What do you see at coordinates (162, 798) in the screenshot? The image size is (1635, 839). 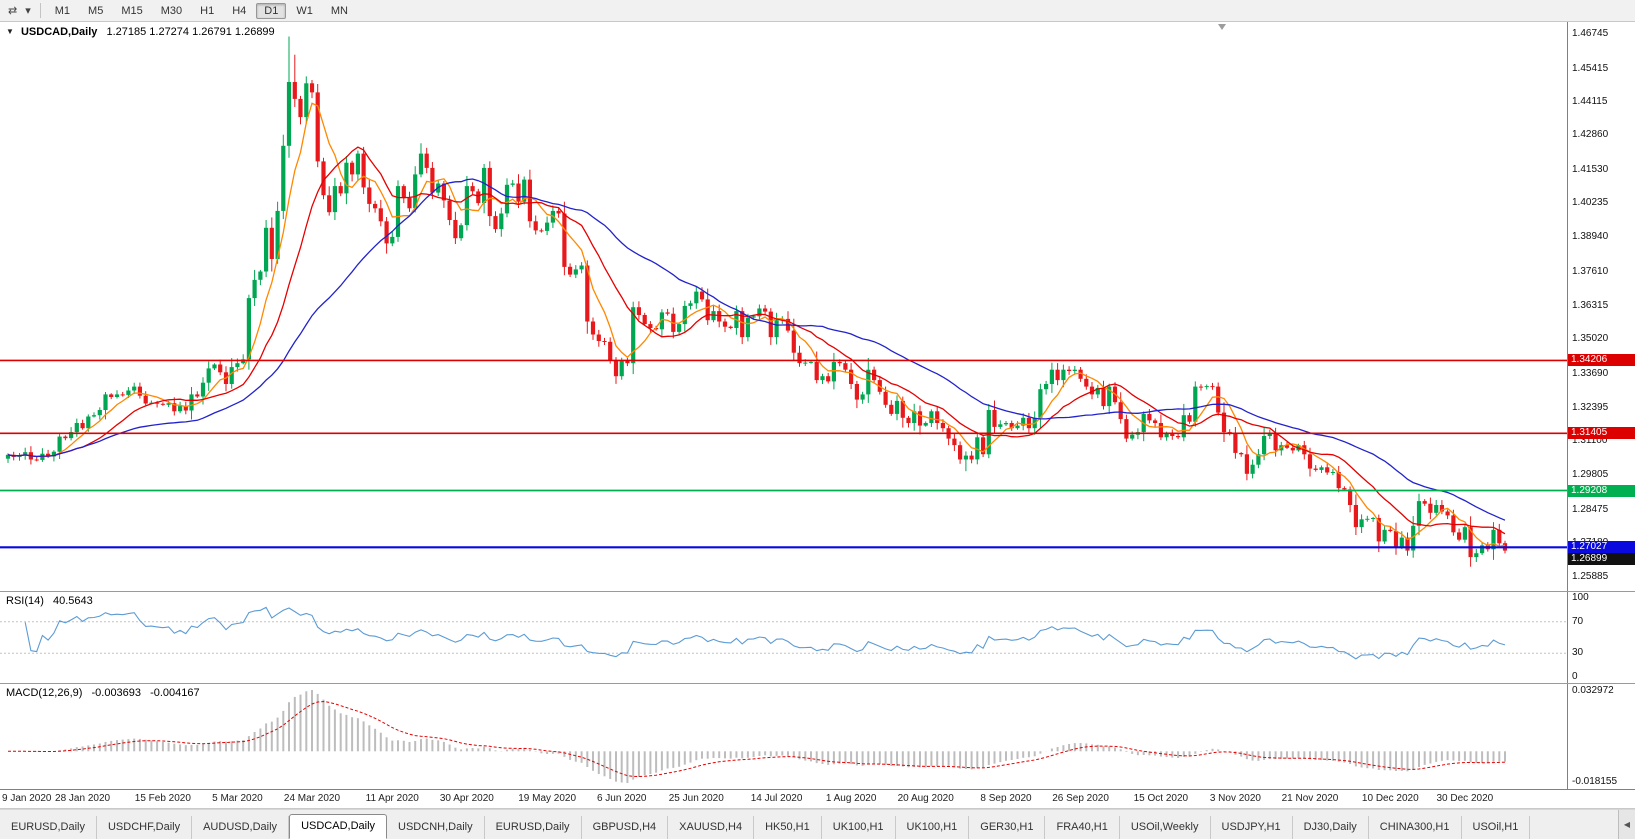 I see `date-label: 15 Feb 2020` at bounding box center [162, 798].